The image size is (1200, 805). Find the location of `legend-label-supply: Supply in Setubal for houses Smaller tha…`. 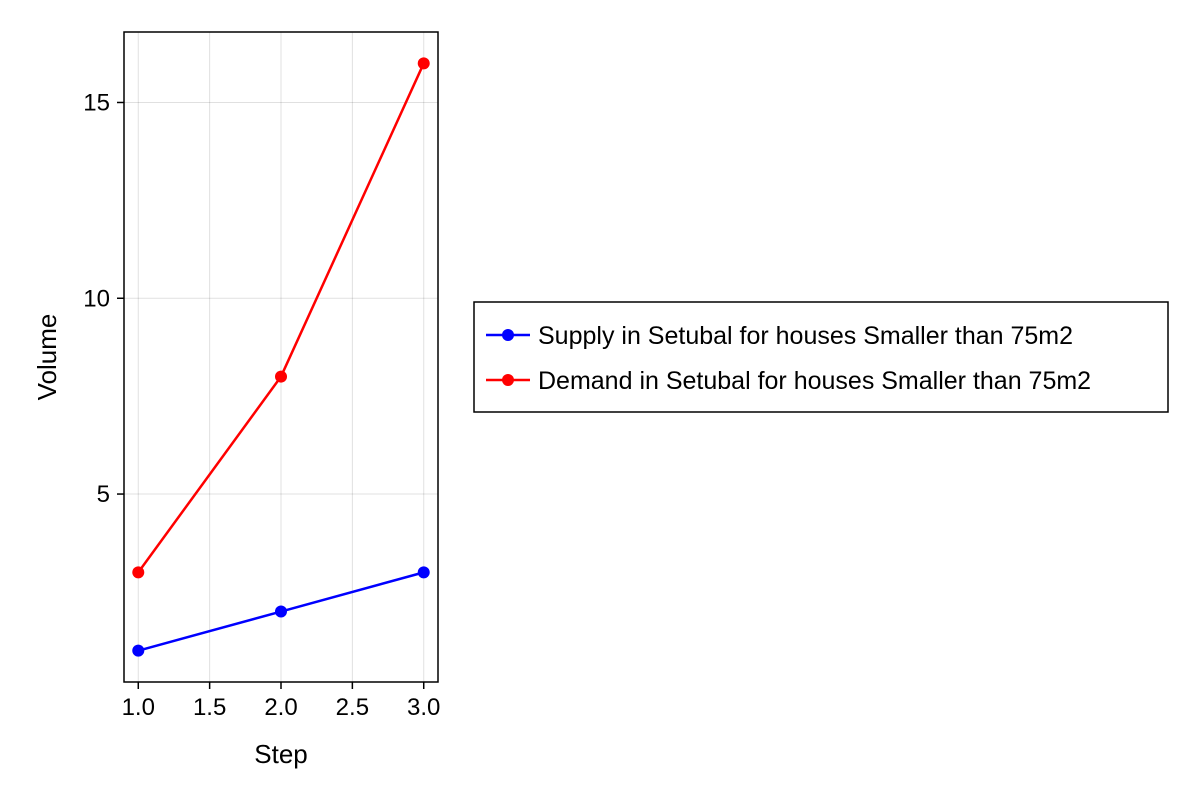

legend-label-supply: Supply in Setubal for houses Smaller tha… is located at coordinates (805, 336).